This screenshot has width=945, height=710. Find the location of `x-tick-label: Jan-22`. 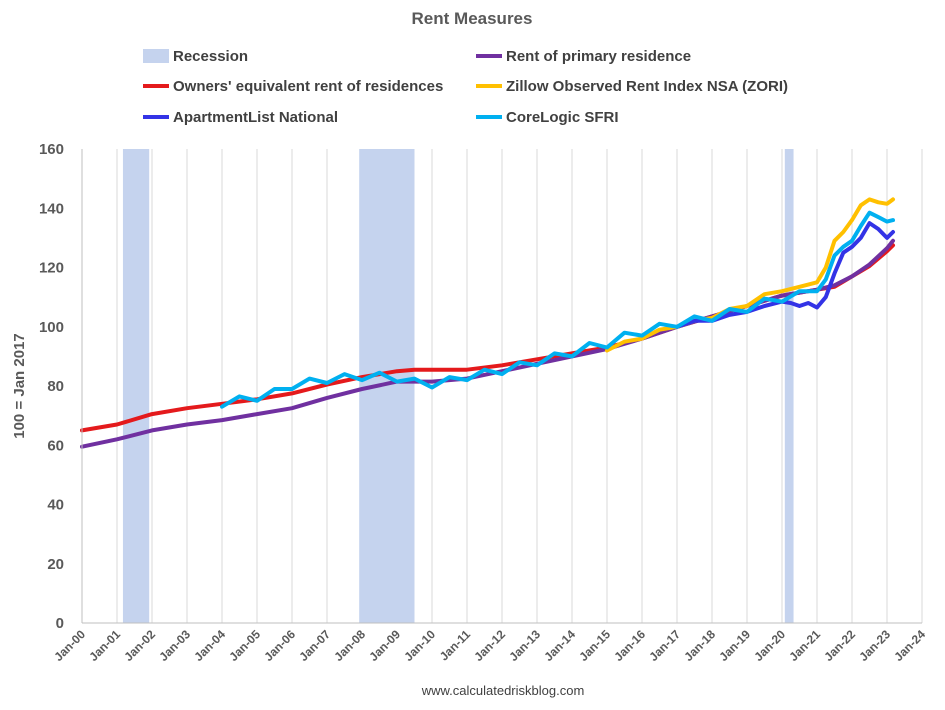

x-tick-label: Jan-22 is located at coordinates (839, 645).